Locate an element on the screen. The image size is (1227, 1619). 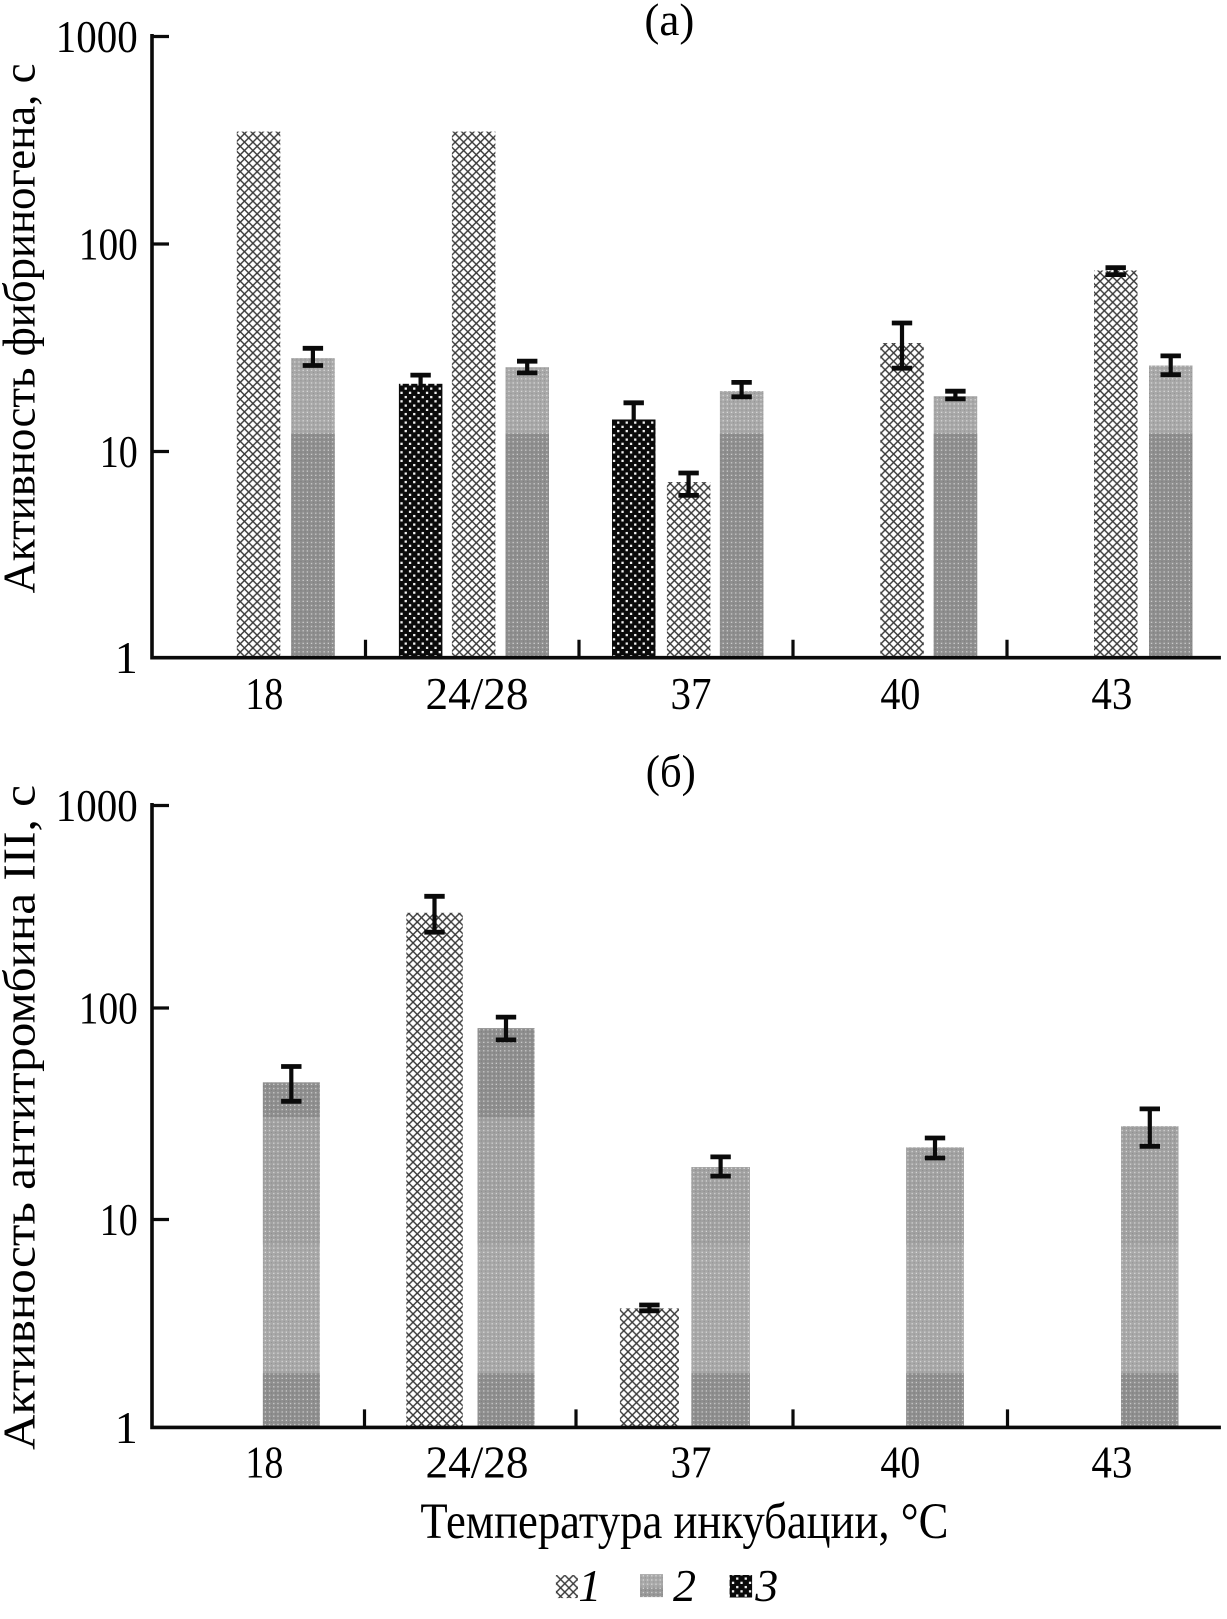
svg-text: 3 is located at coordinates (766, 1585).